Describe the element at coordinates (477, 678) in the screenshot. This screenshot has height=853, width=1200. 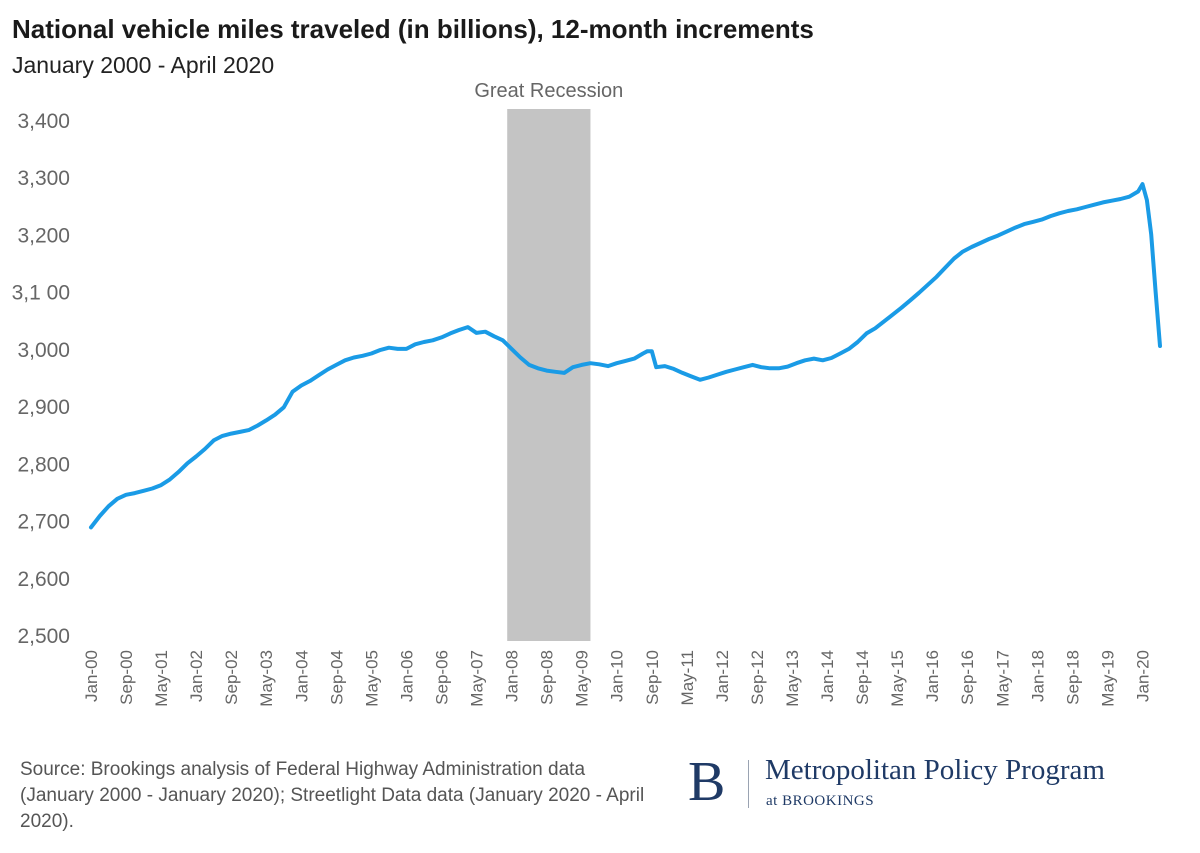
I see `x-tick-label: May-07` at that location.